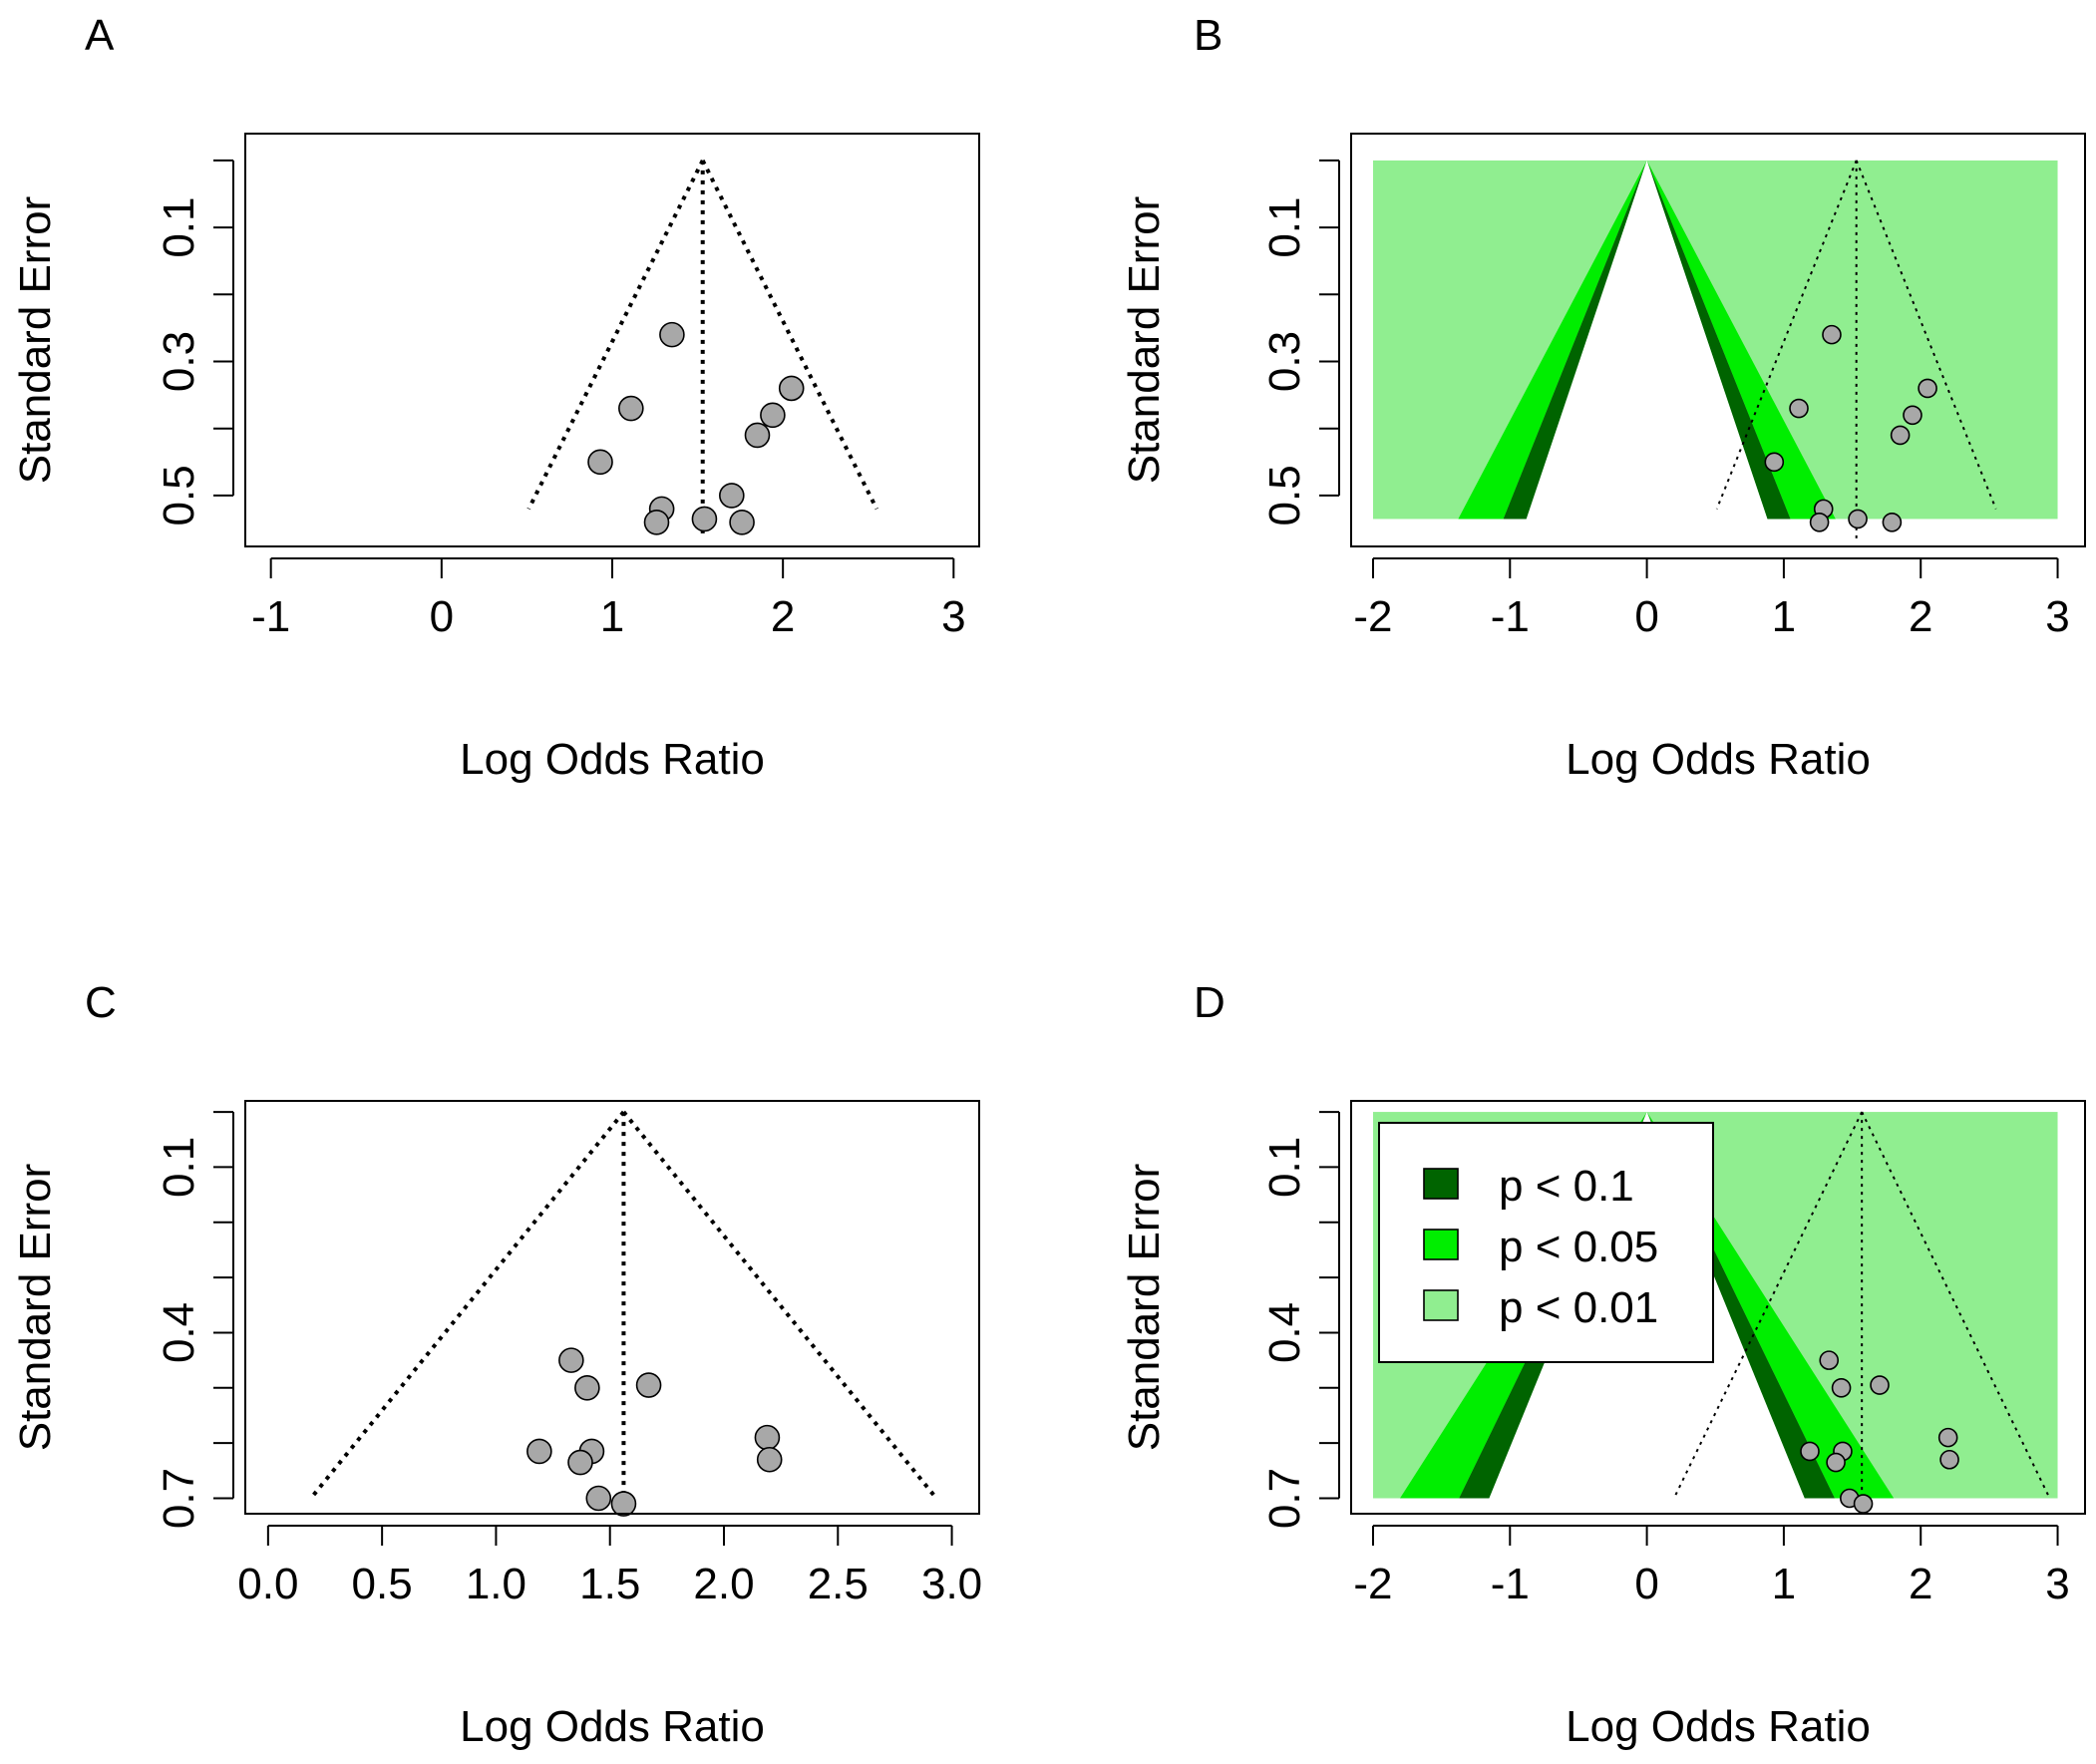  I want to click on panel-b-contour-p005-right, so click(1741, 340).